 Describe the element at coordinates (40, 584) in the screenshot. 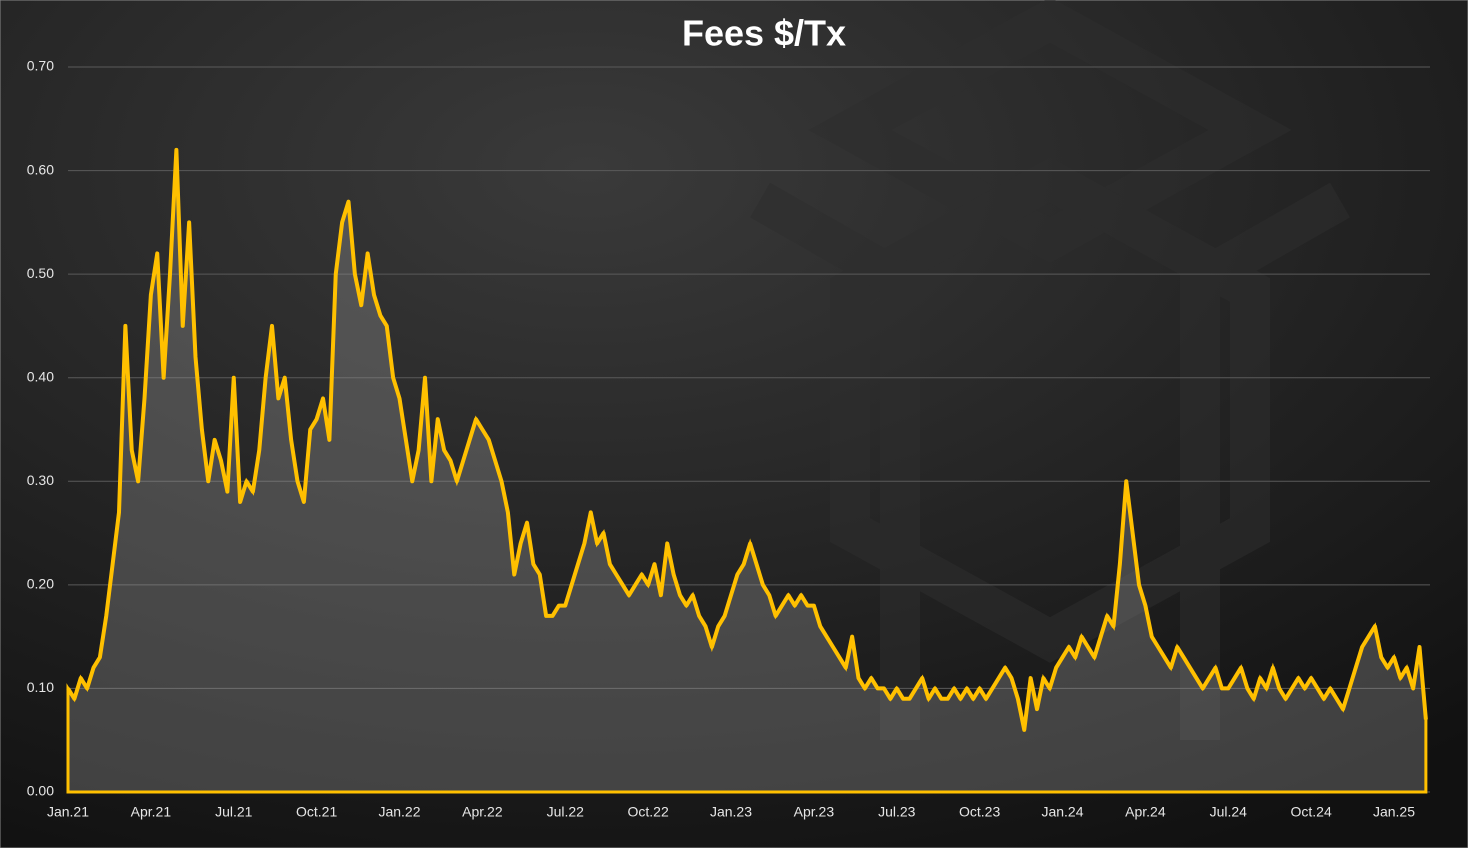

I see `y-tick-label: 0.20` at that location.